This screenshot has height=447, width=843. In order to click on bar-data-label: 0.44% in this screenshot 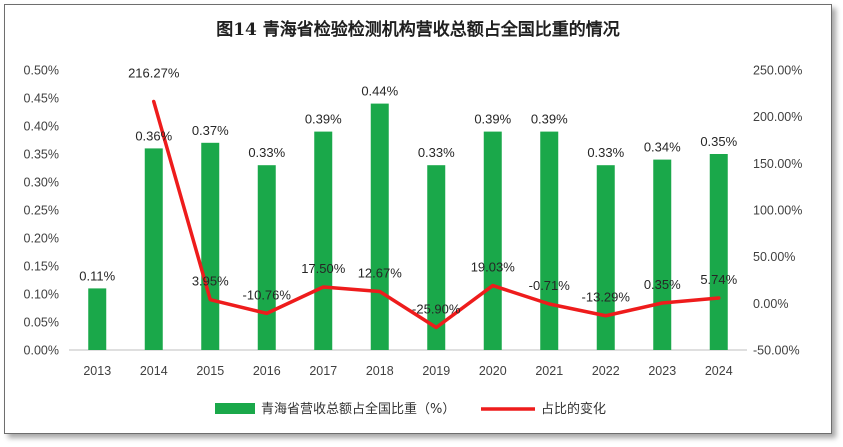, I will do `click(379, 91)`.